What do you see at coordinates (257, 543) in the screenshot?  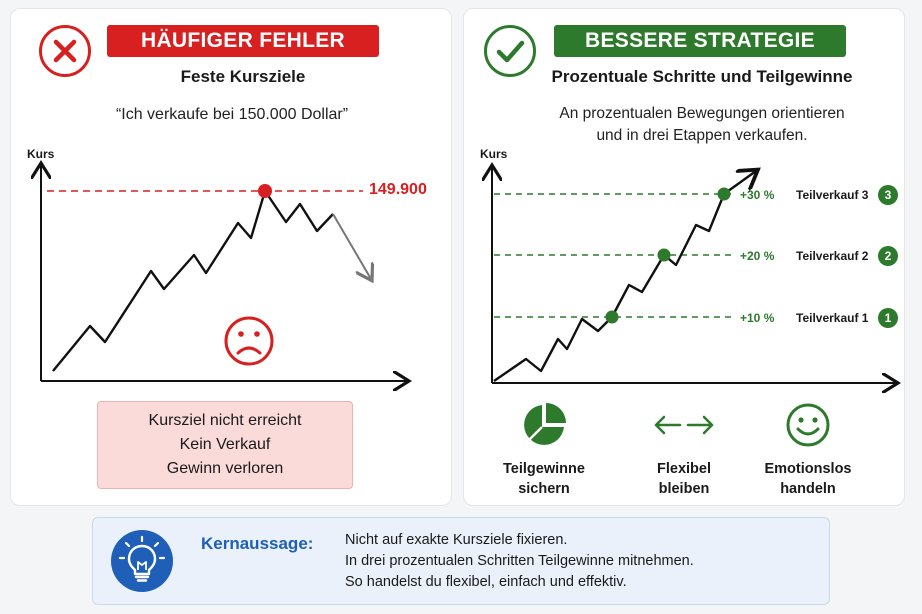 I see `key-message-title: Kernaussage:` at bounding box center [257, 543].